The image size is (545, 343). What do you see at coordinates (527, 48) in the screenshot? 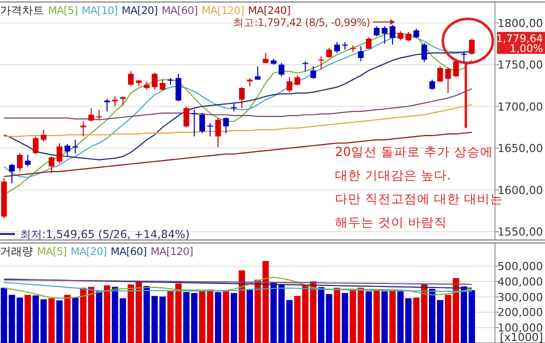
I see `text: 1,00%` at bounding box center [527, 48].